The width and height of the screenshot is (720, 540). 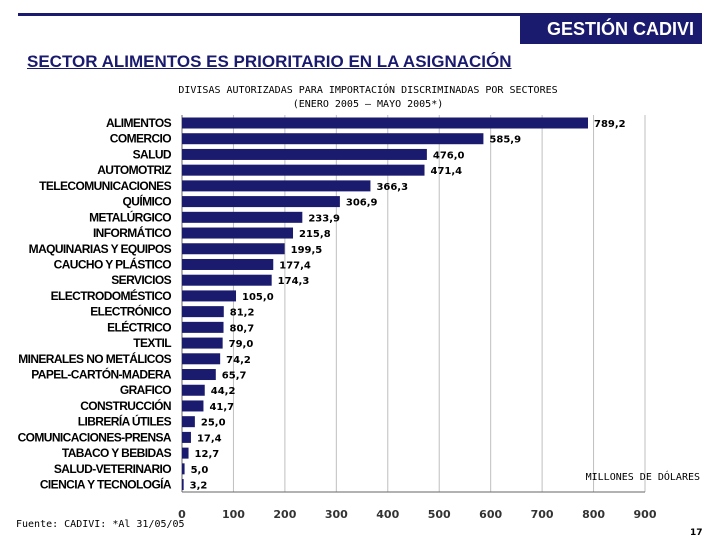 What do you see at coordinates (505, 140) in the screenshot?
I see `value-label: 585,9` at bounding box center [505, 140].